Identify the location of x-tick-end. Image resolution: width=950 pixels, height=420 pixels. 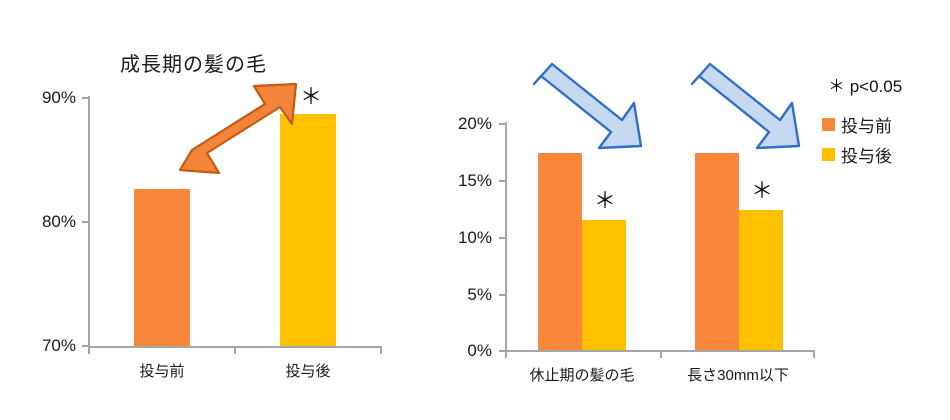
(381, 350).